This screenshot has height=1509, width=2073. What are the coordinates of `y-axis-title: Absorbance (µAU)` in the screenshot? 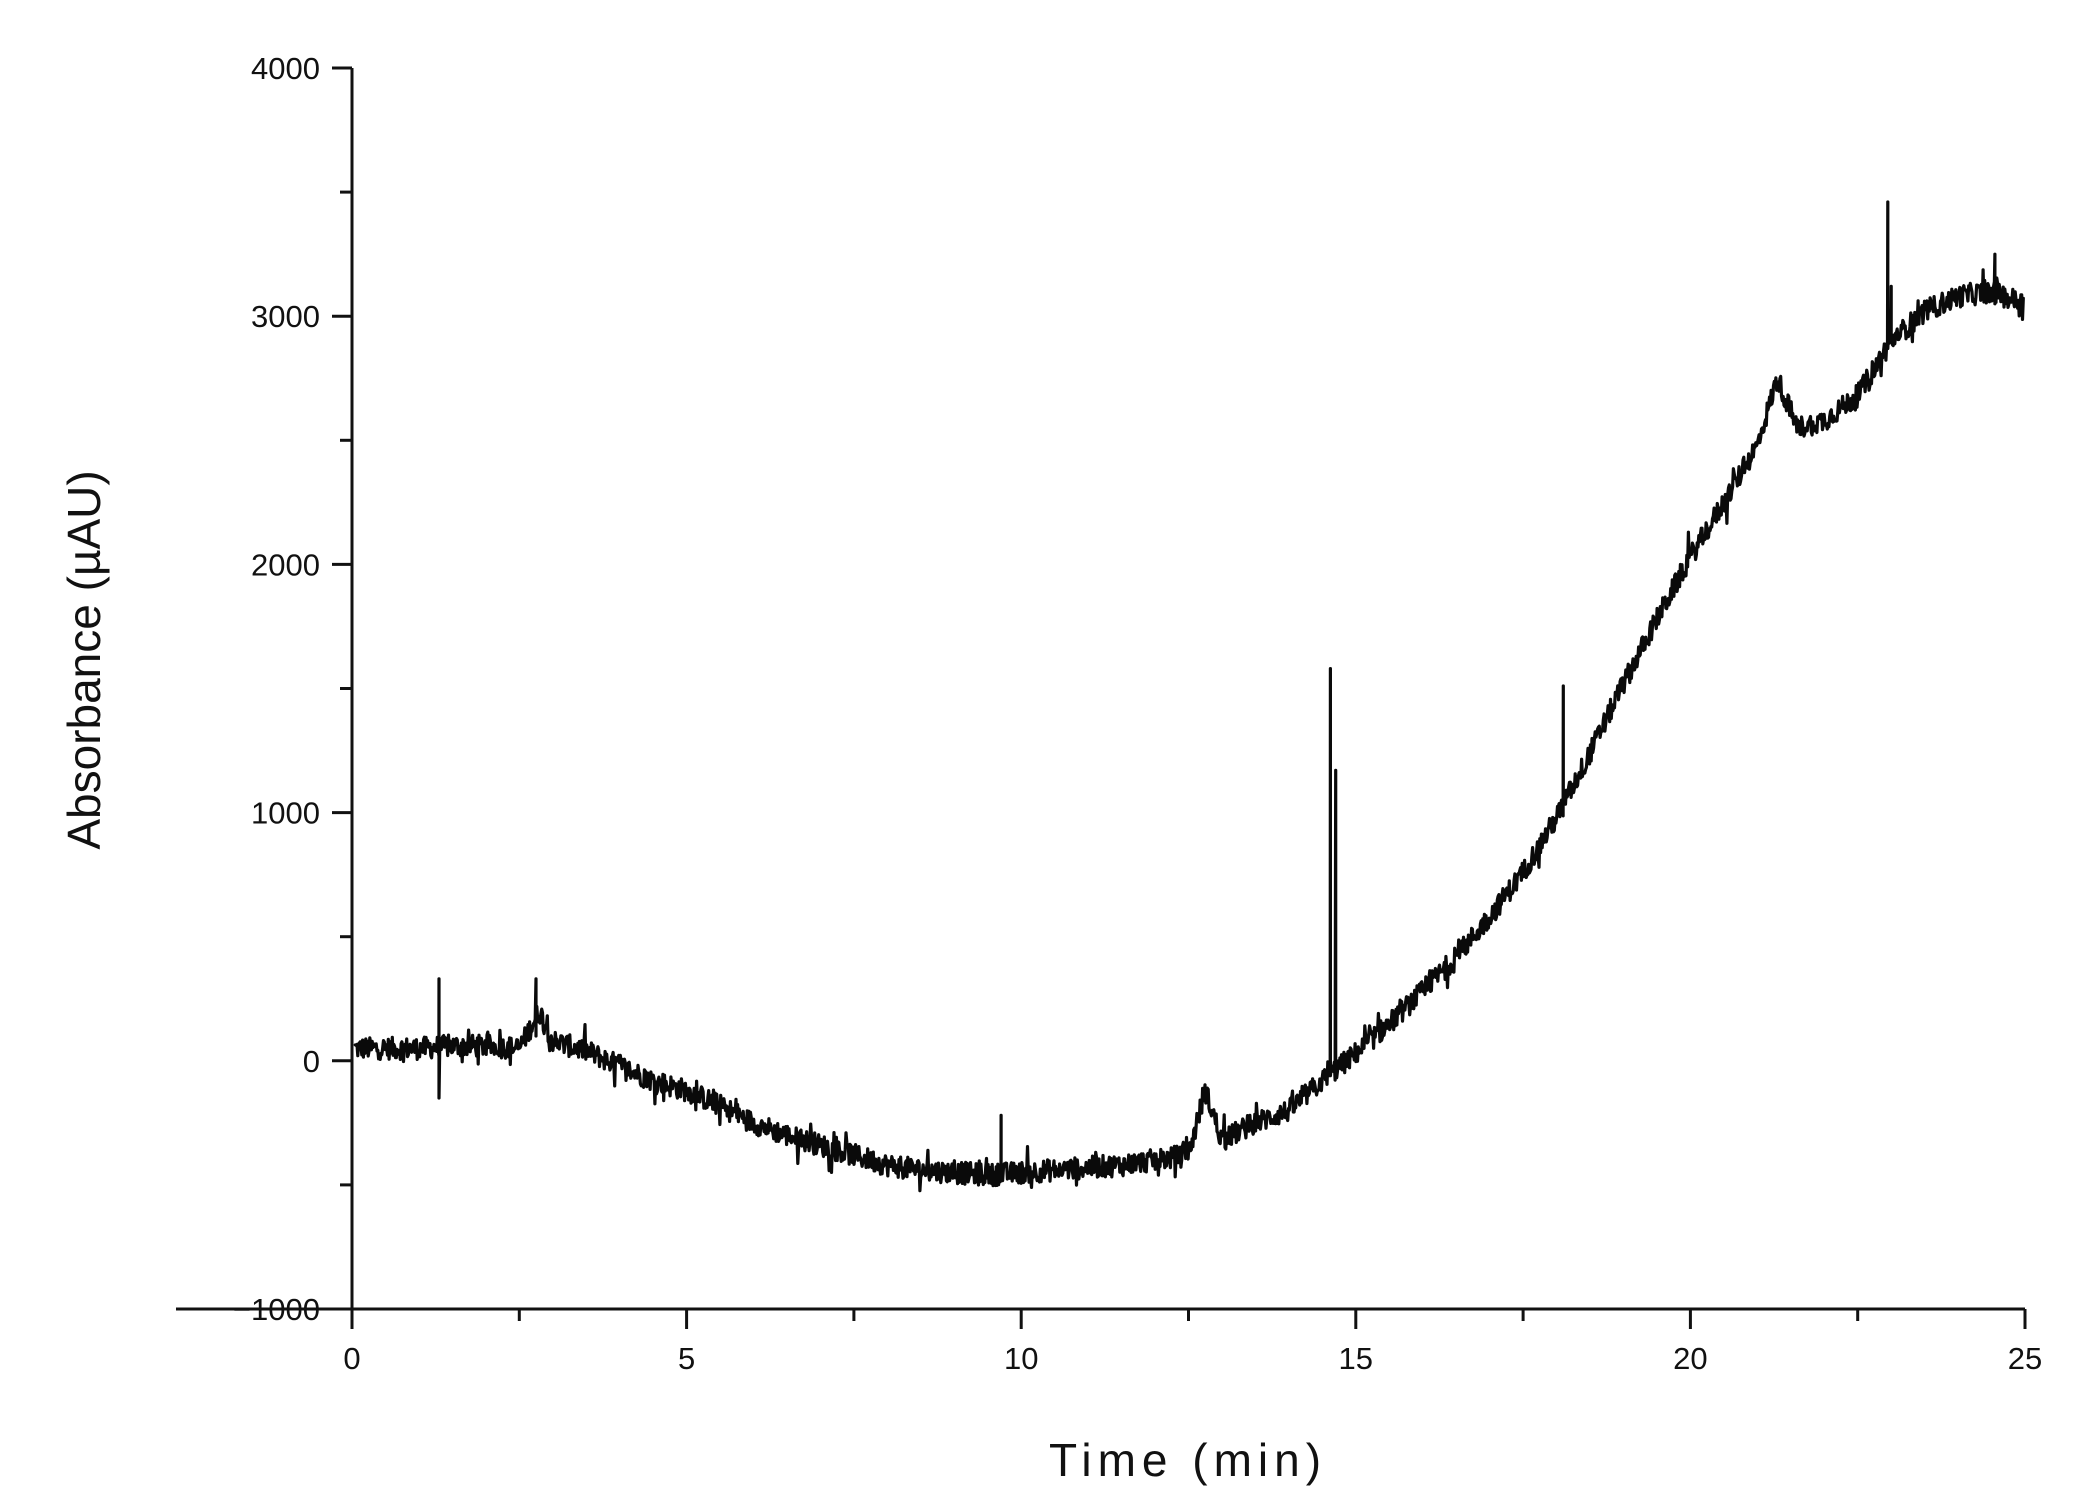 It's located at (84, 659).